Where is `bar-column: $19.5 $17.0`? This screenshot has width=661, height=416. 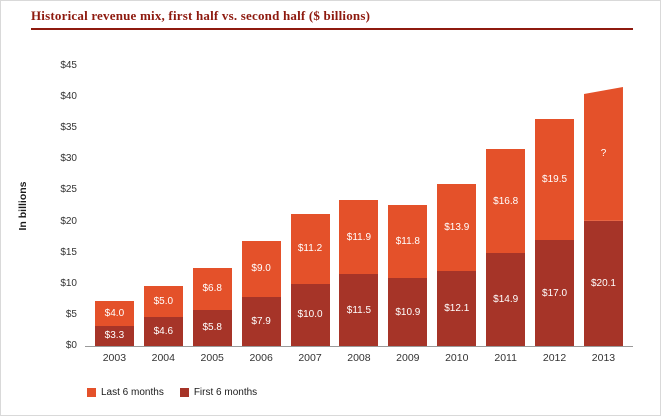
bar-column: $19.5 $17.0 is located at coordinates (555, 232).